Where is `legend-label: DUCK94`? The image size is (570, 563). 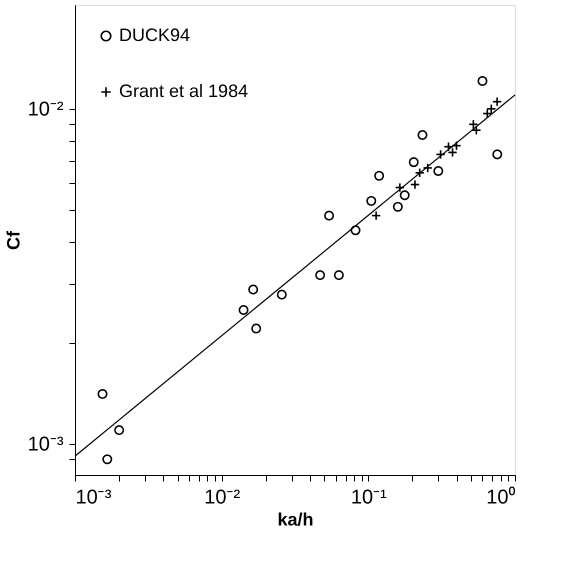 legend-label: DUCK94 is located at coordinates (154, 35).